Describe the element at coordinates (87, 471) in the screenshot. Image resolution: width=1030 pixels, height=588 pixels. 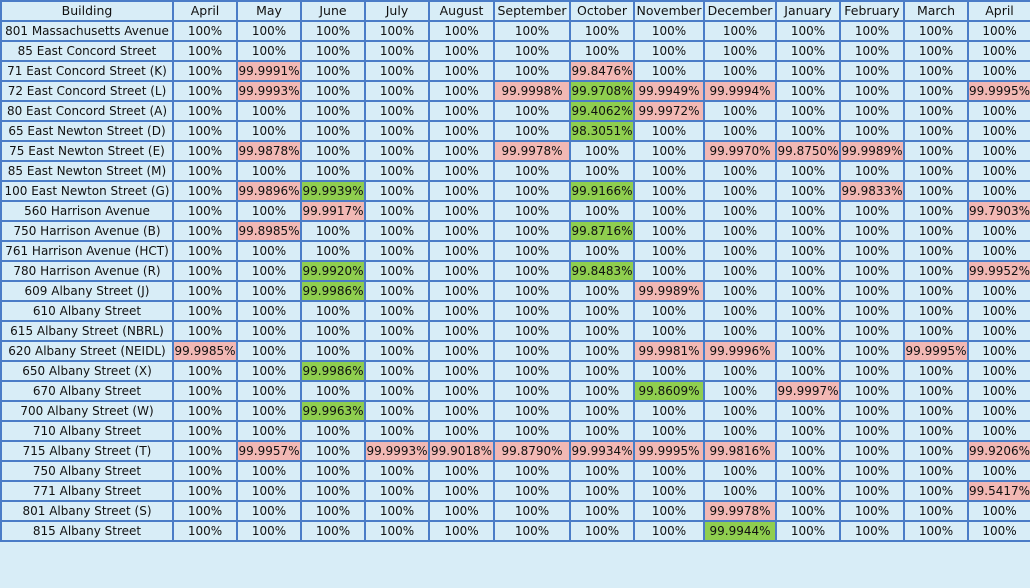
I see `building-name-cell: 750 Albany Street` at that location.